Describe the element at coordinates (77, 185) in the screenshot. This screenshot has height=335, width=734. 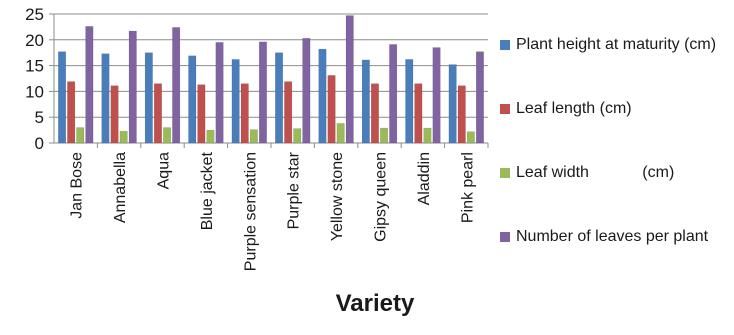
I see `x-tick-label: Jan Bose` at that location.